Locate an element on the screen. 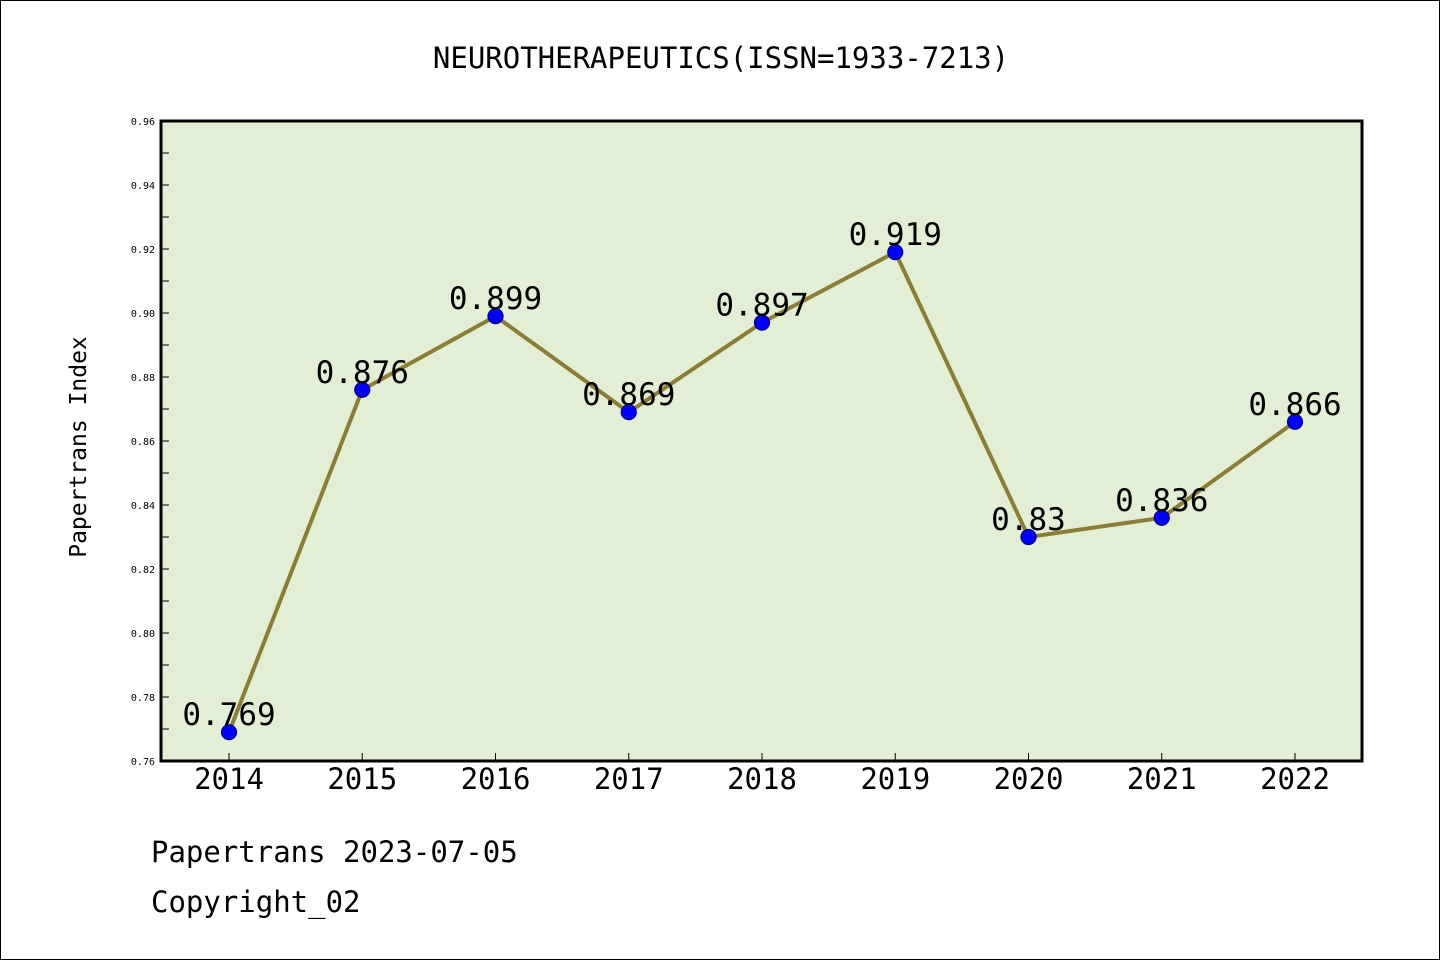 Image resolution: width=1440 pixels, height=960 pixels. x-tick-label: 2019 is located at coordinates (895, 779).